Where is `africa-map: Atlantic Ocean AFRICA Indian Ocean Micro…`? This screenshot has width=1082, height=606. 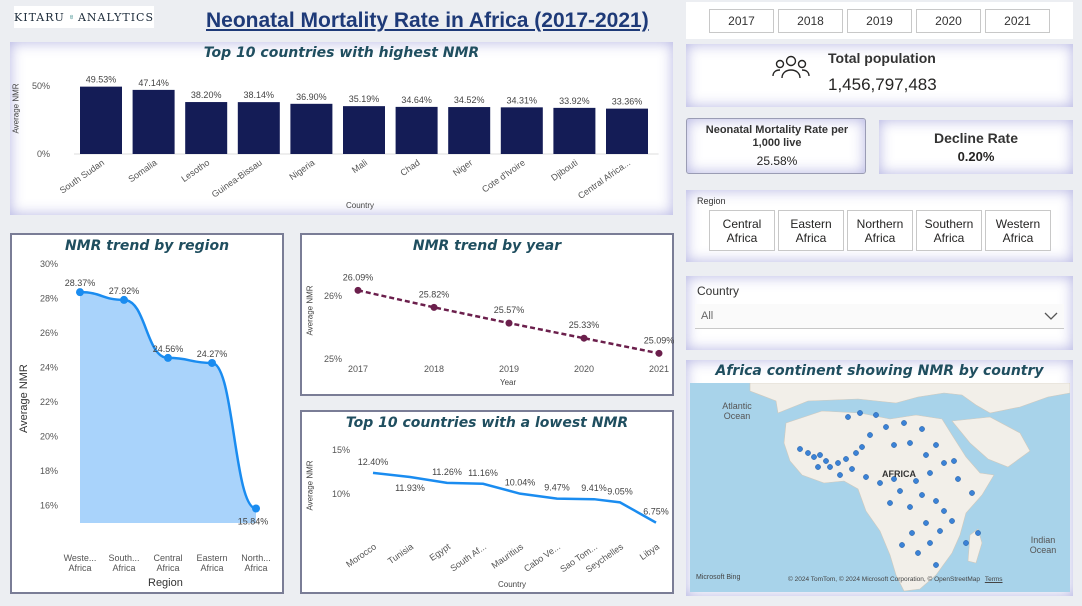
africa-map: Atlantic Ocean AFRICA Indian Ocean Micro… is located at coordinates (880, 487).